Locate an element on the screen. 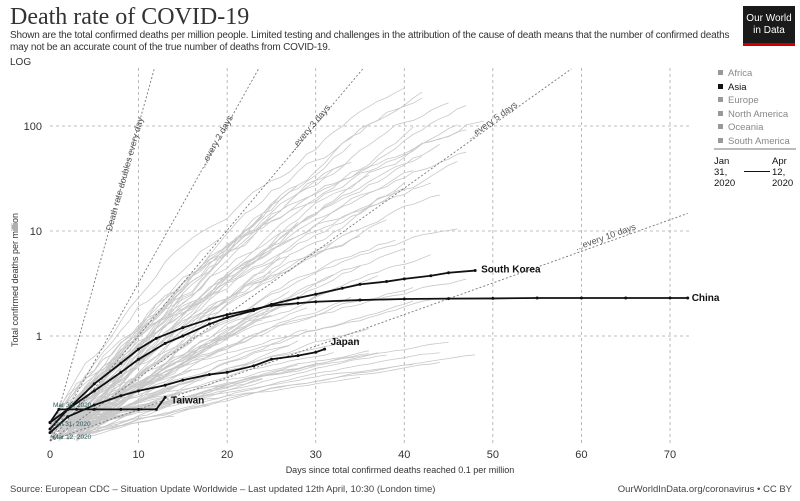 This screenshot has height=501, width=800. x-tick-label: 10 is located at coordinates (138, 455).